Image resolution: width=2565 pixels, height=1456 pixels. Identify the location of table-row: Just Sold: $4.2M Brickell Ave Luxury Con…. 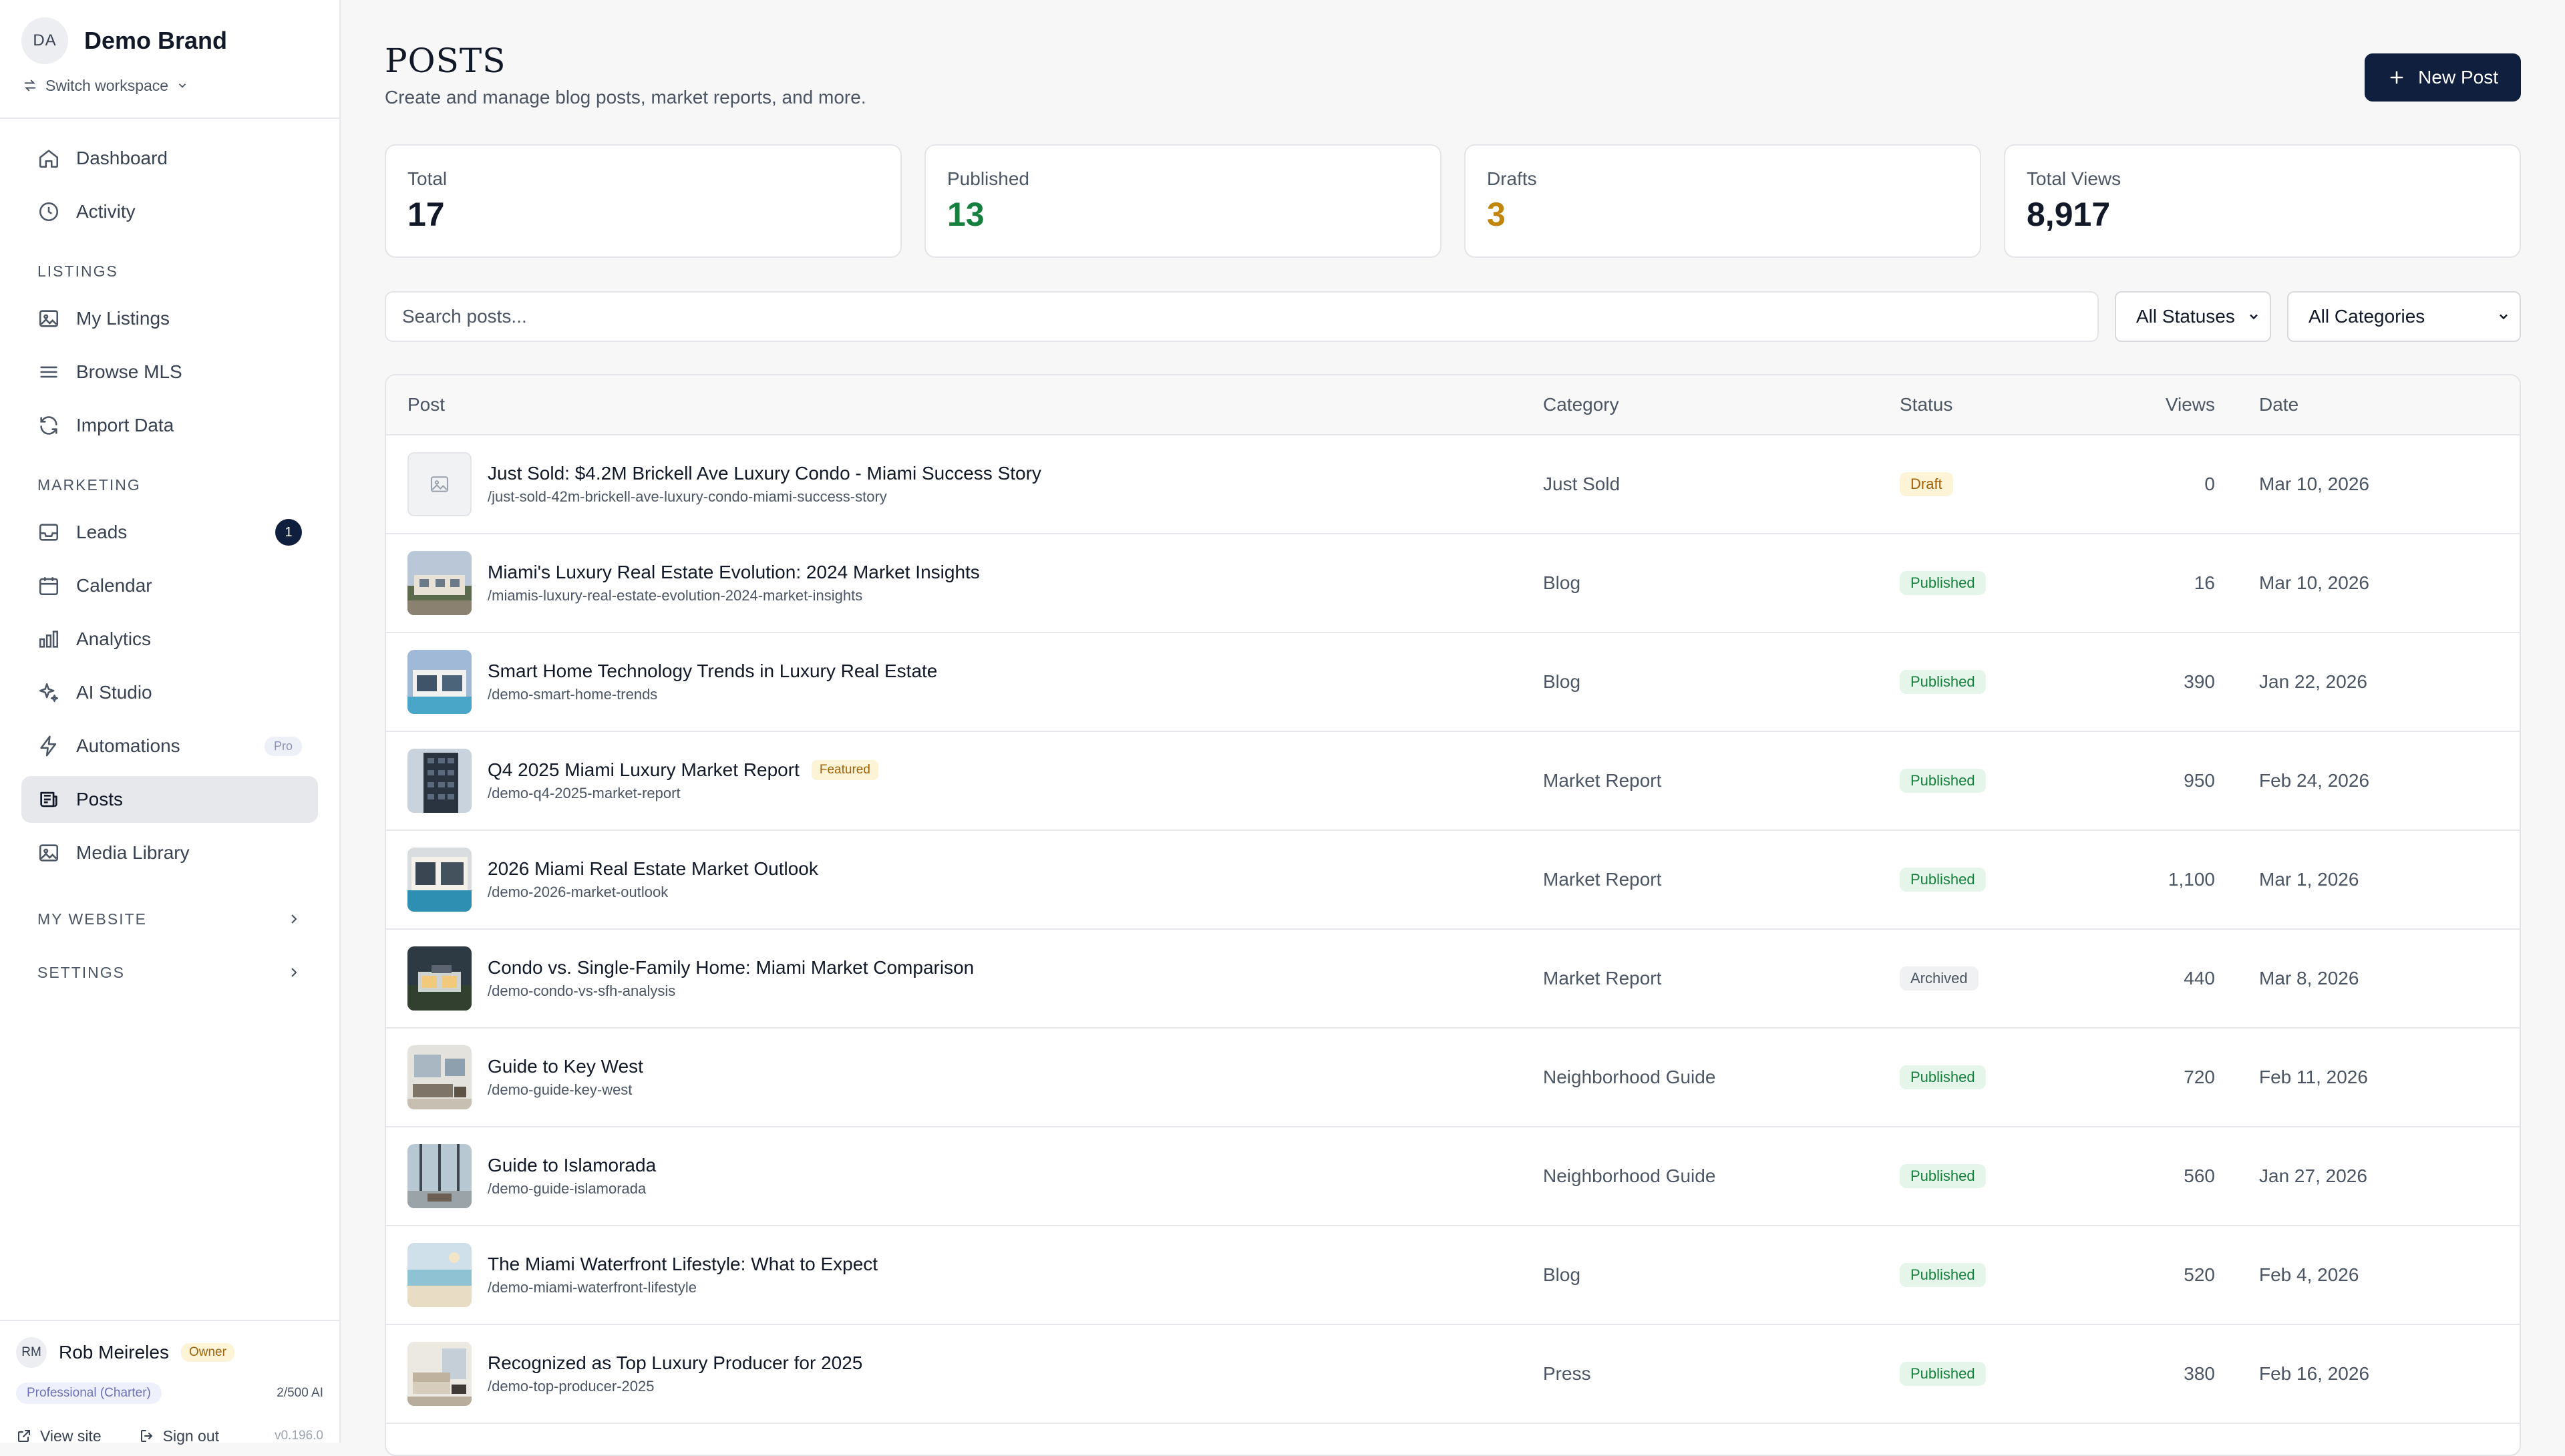
(1453, 485).